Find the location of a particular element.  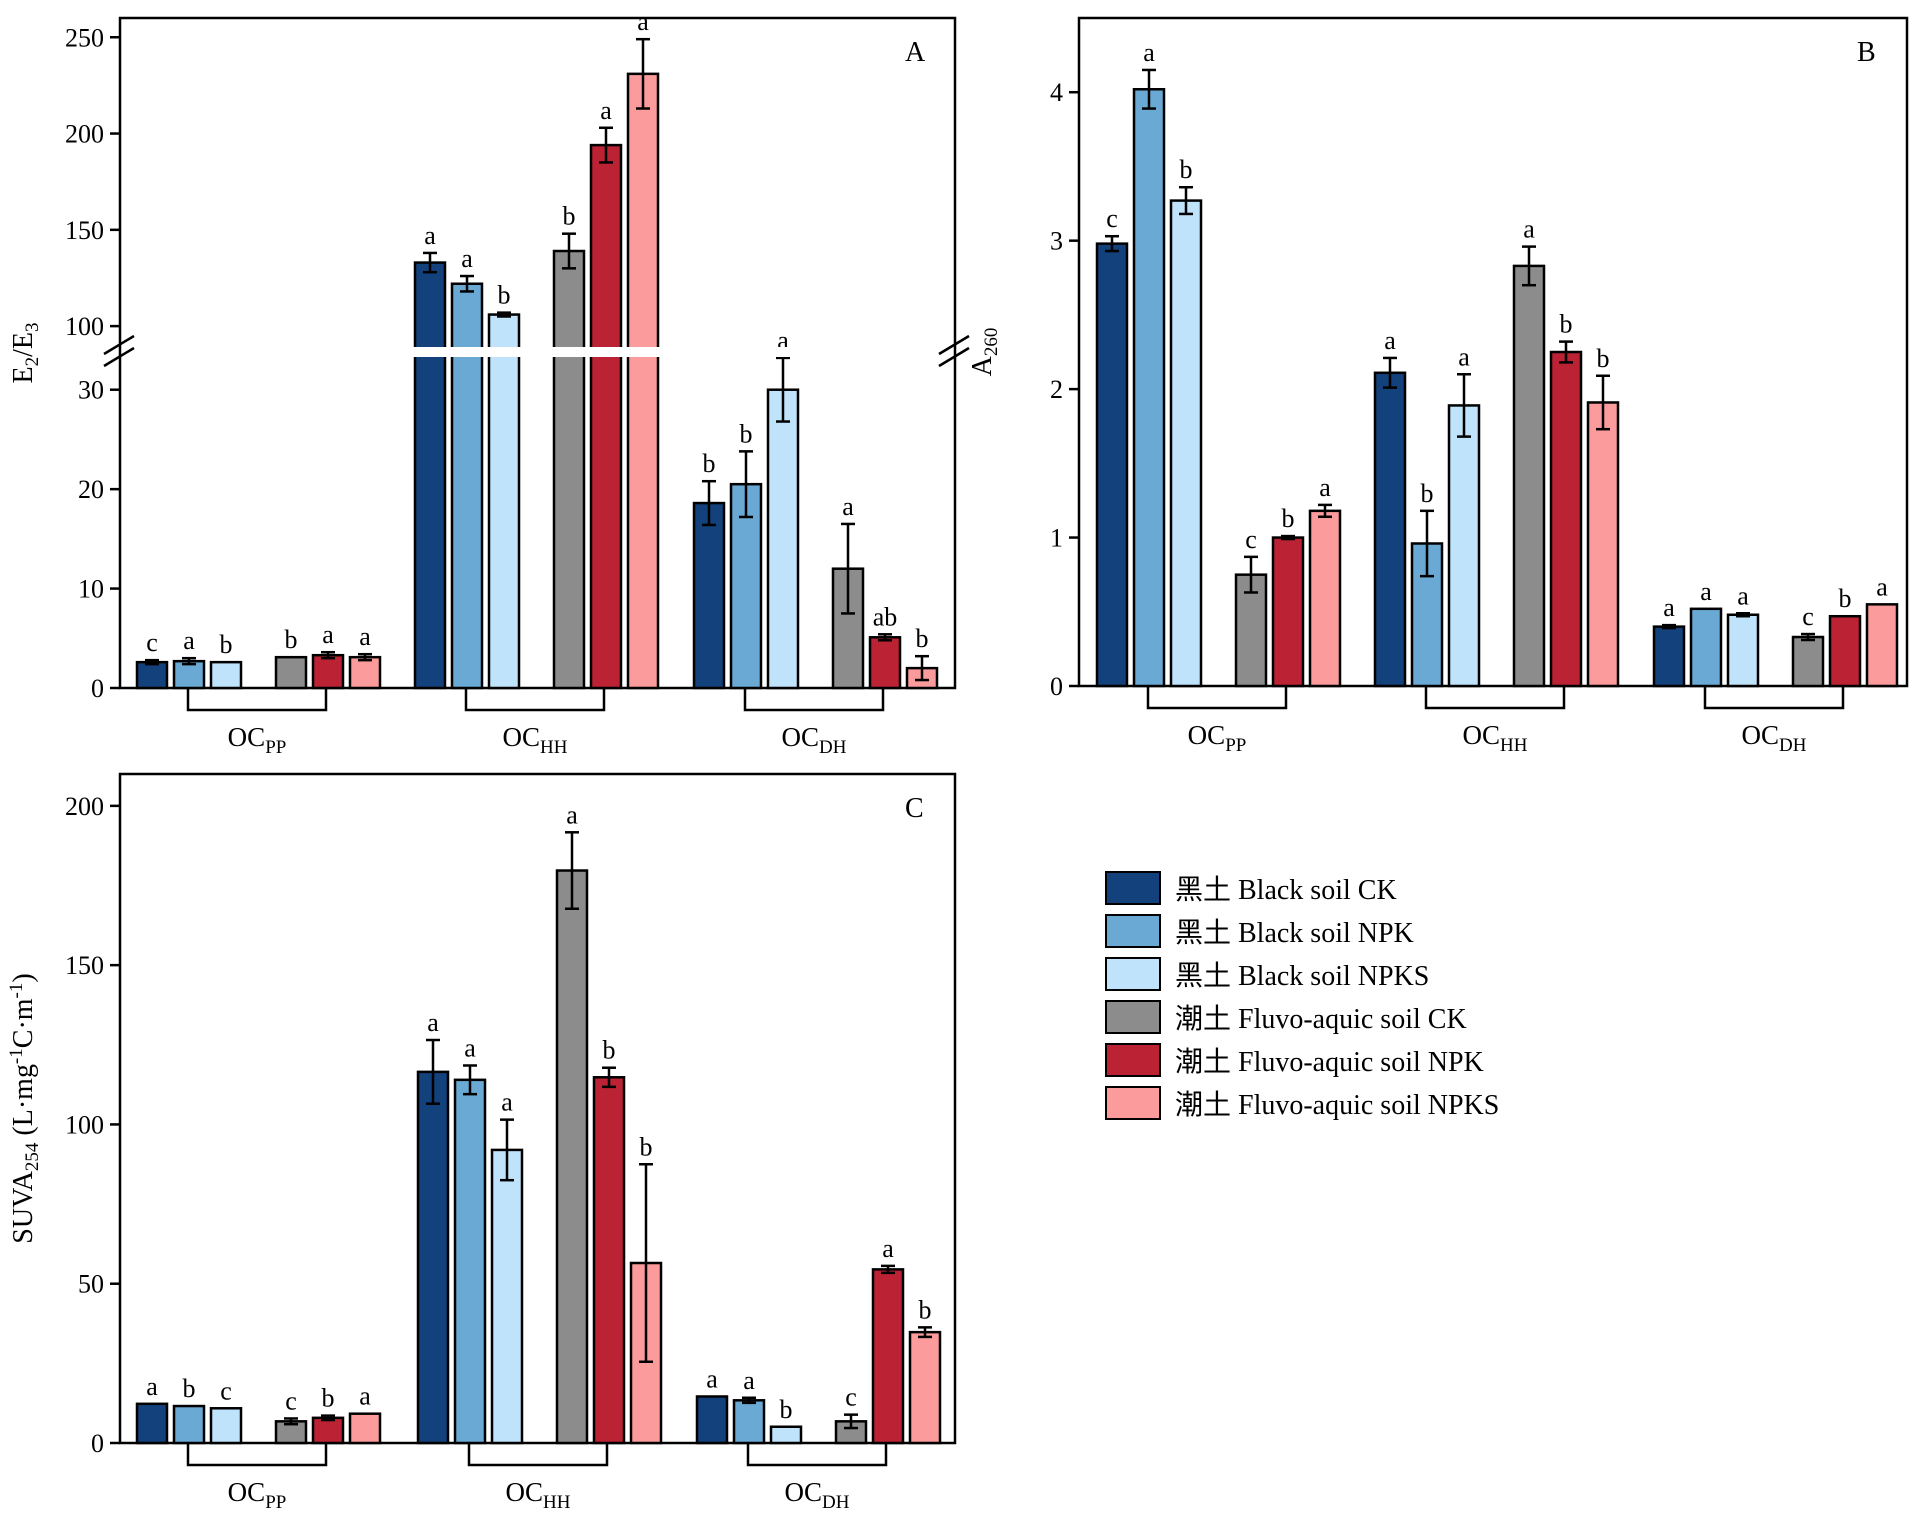

axis-break-gap is located at coordinates (537, 352).